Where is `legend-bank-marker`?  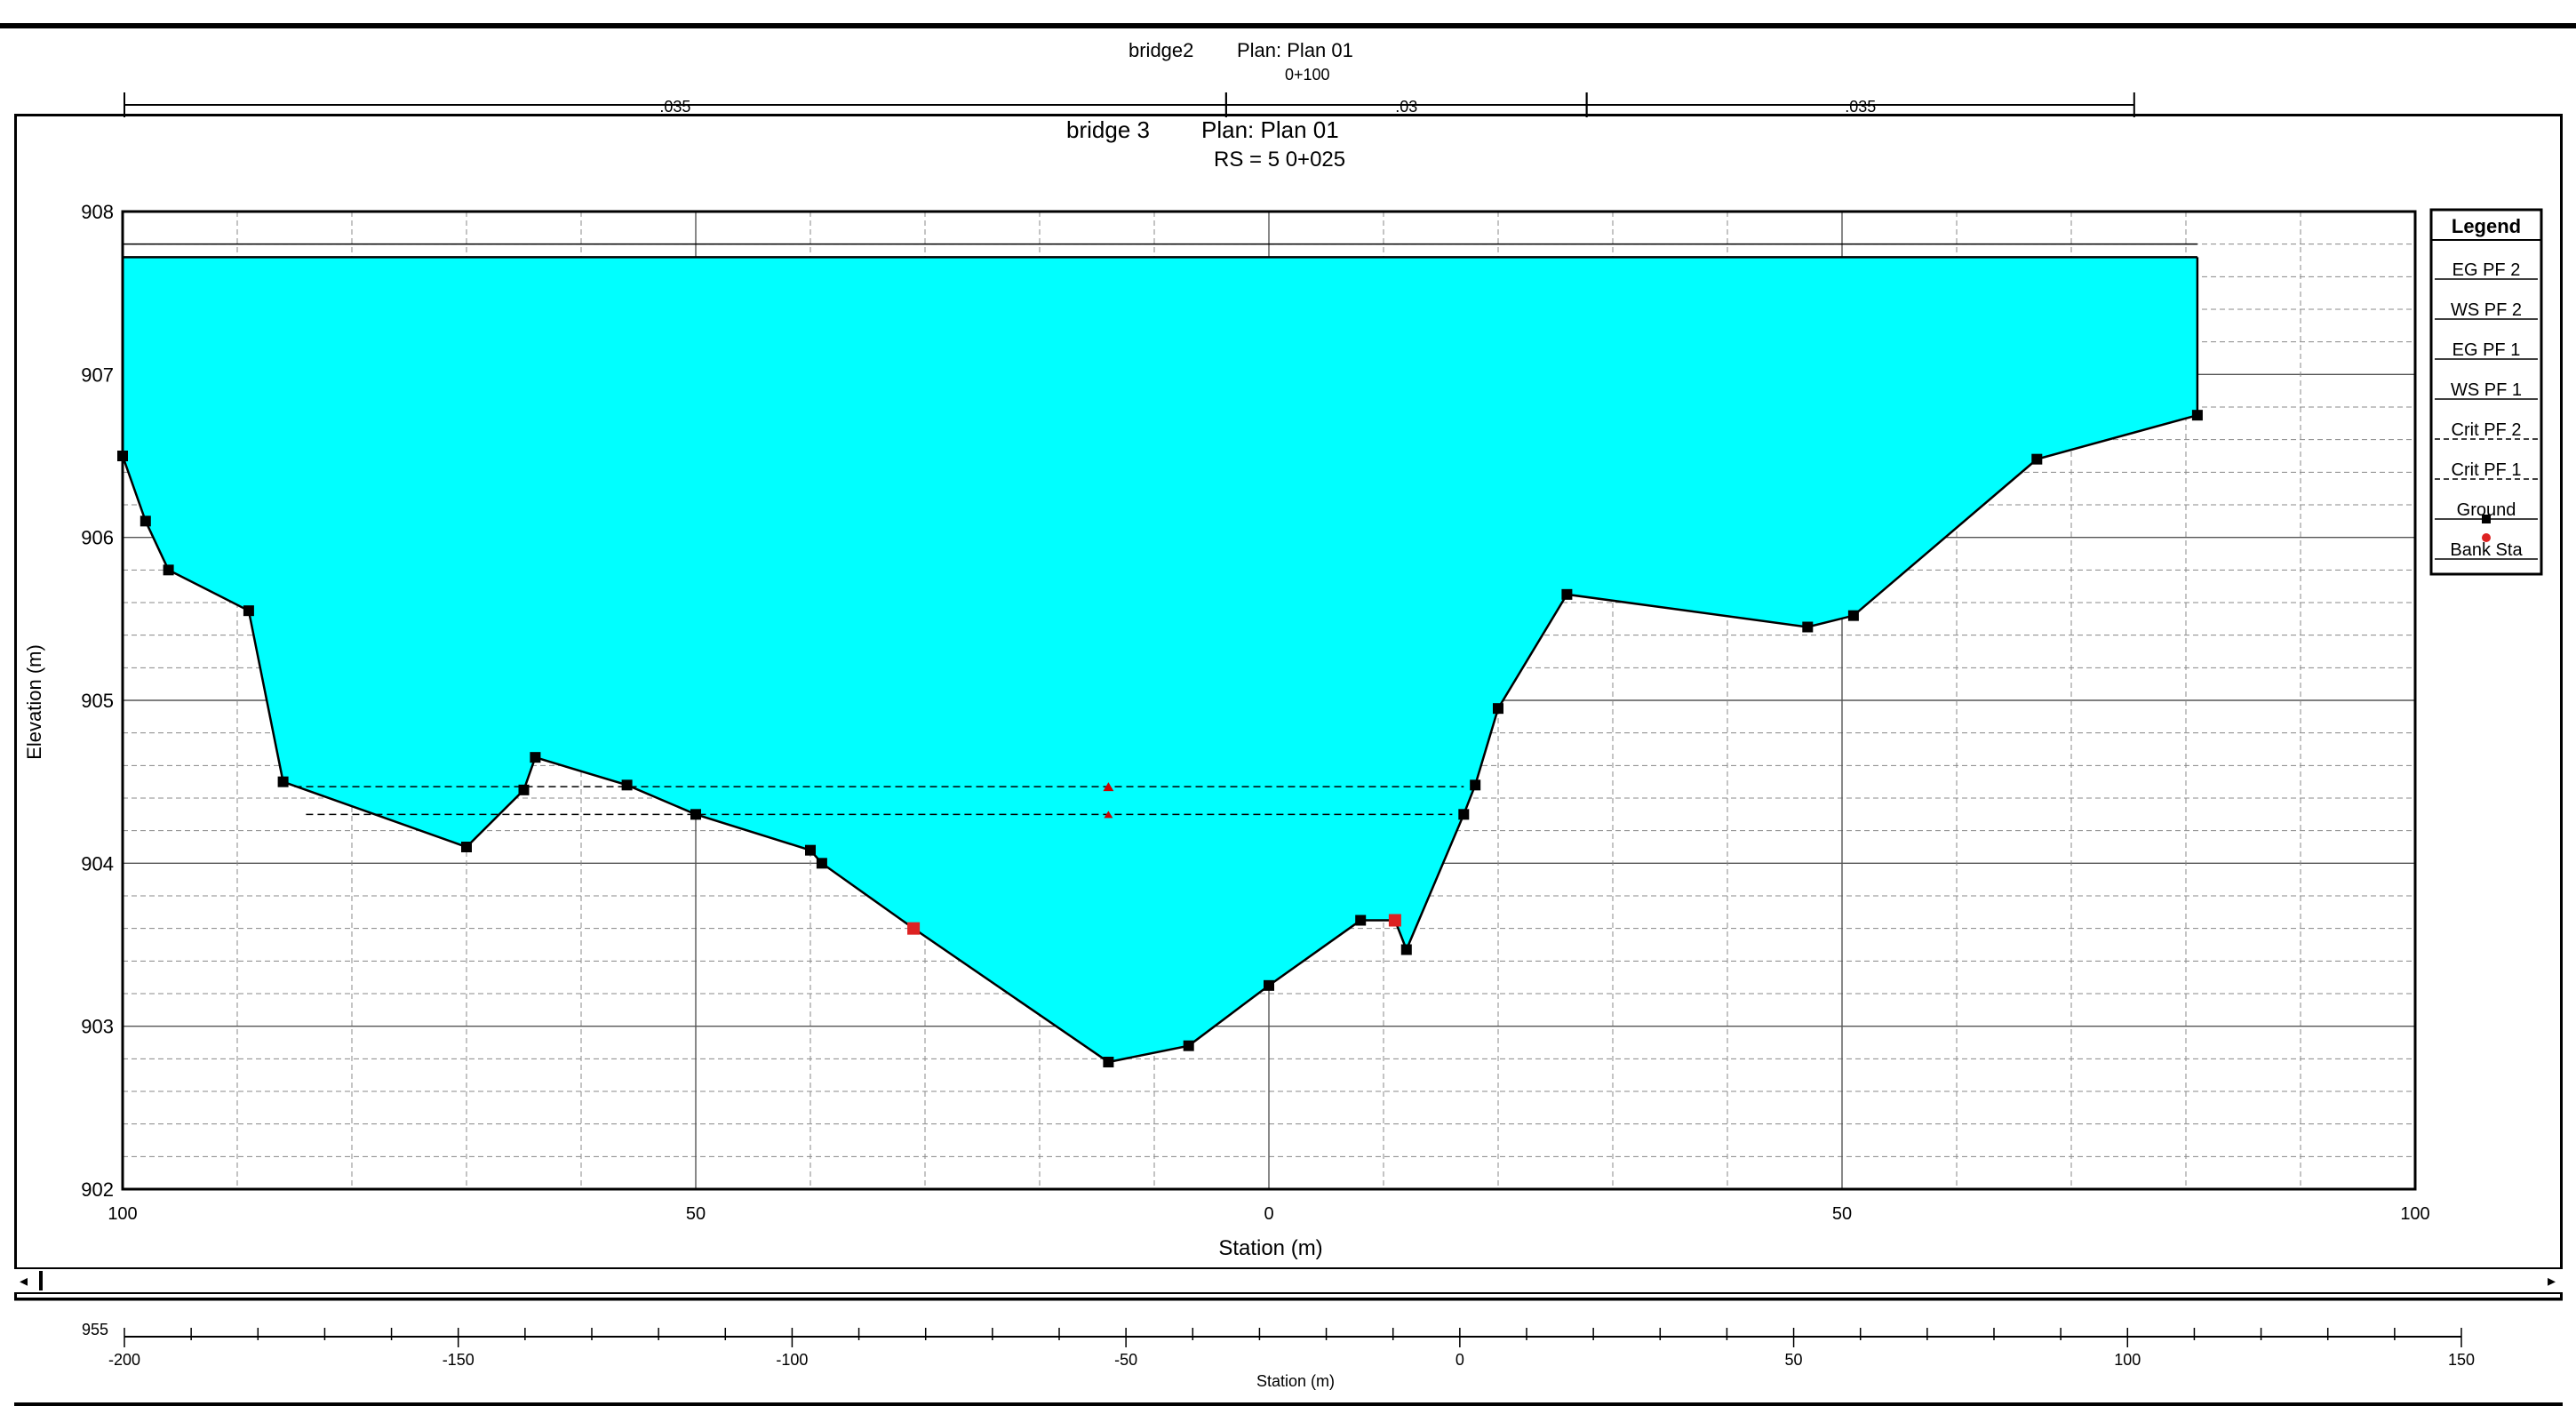
legend-bank-marker is located at coordinates (2487, 537).